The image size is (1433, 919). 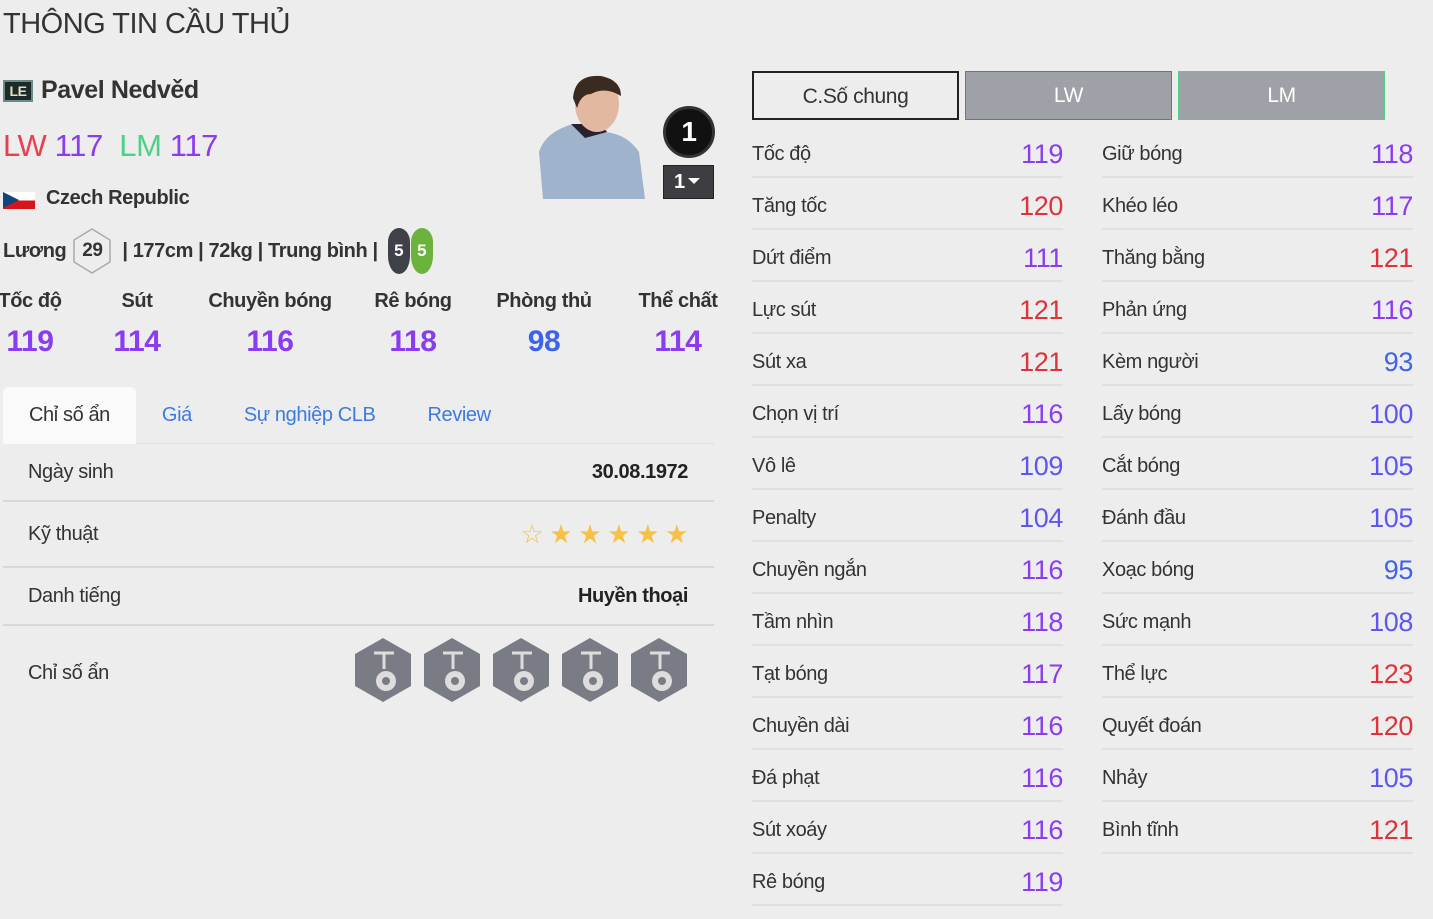 I want to click on skill-stars: ☆ ★ ★ ★ ★ ★, so click(x=601, y=534).